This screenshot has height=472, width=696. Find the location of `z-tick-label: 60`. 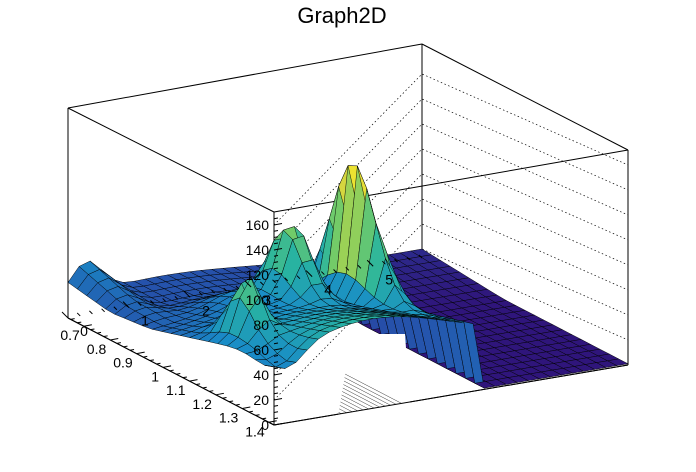

z-tick-label: 60 is located at coordinates (261, 350).